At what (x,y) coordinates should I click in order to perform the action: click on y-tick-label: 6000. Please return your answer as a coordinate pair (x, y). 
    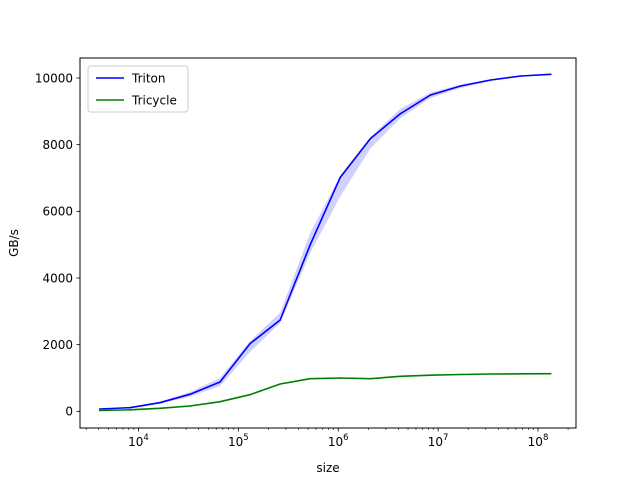
    Looking at the image, I should click on (57, 212).